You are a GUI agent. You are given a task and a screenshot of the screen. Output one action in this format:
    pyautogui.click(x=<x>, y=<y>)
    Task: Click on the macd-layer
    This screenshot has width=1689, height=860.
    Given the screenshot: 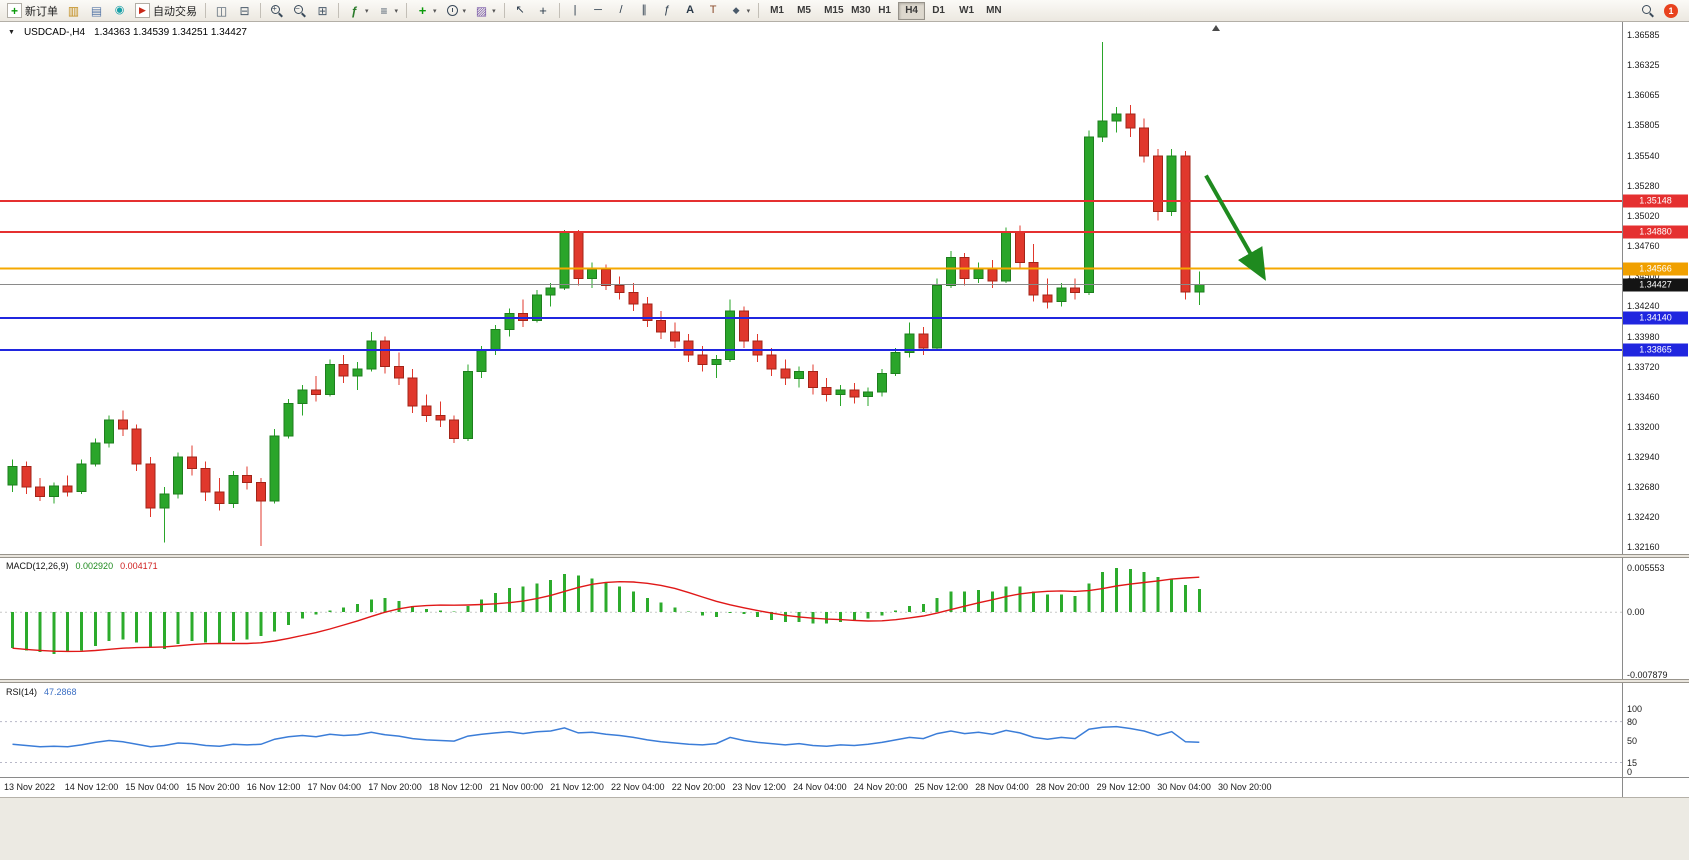 What is the action you would take?
    pyautogui.click(x=811, y=611)
    